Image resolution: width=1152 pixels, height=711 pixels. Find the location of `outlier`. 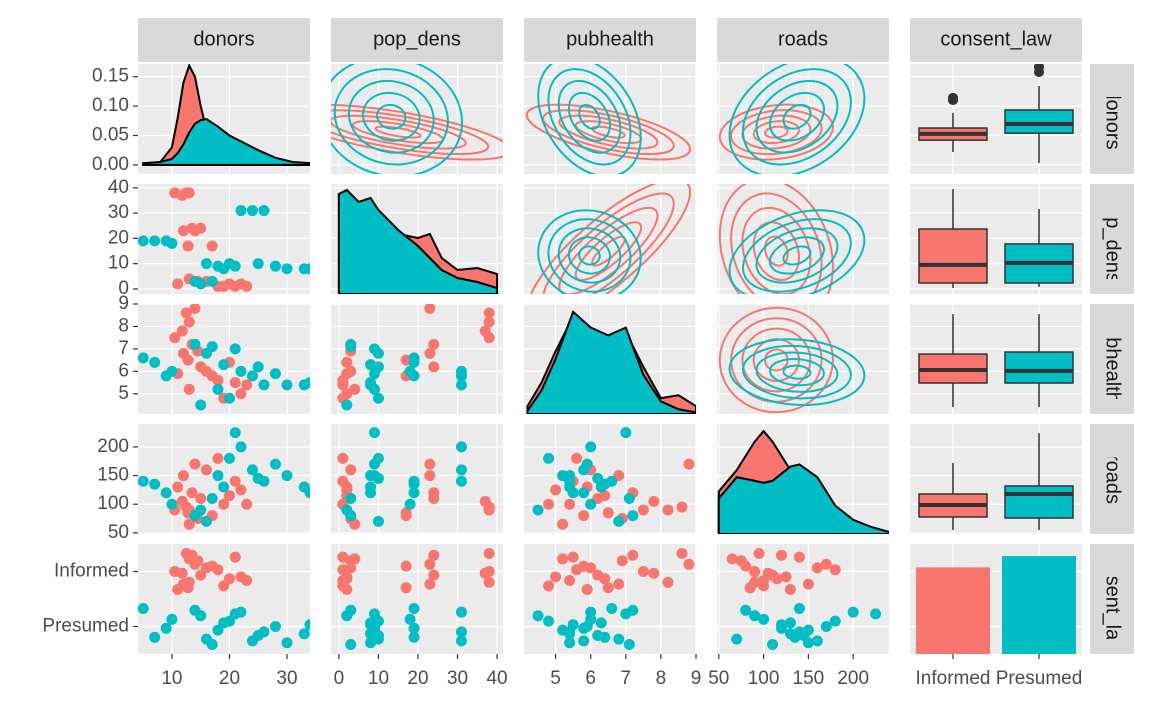

outlier is located at coordinates (1039, 72).